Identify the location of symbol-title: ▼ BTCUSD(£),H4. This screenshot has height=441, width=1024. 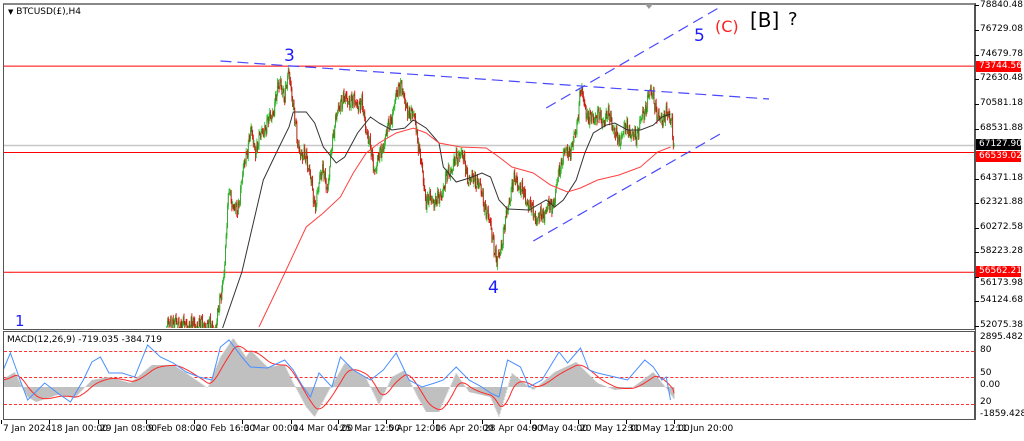
(44, 12).